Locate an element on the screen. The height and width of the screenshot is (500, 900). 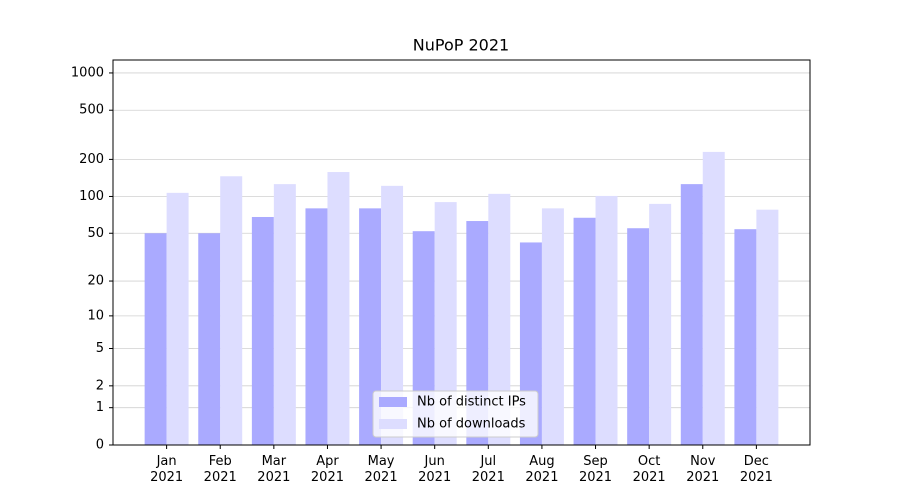
x-tick-label: Mar 2021 is located at coordinates (273, 469).